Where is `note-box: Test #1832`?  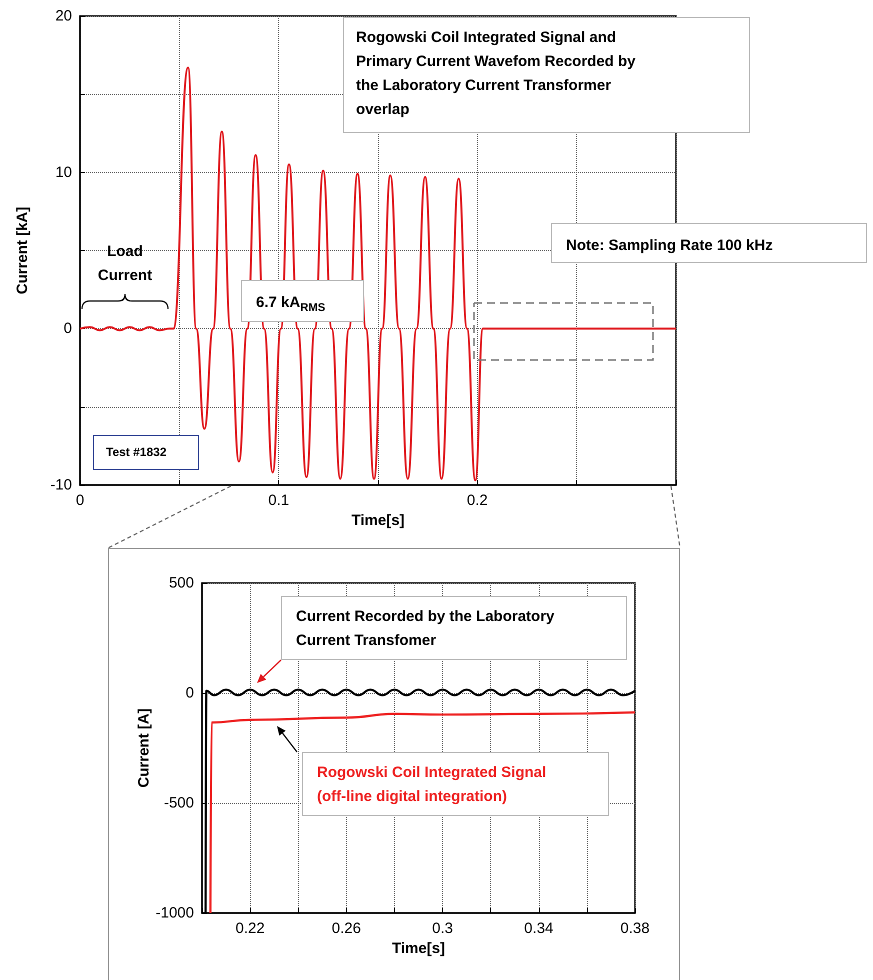 note-box: Test #1832 is located at coordinates (146, 452).